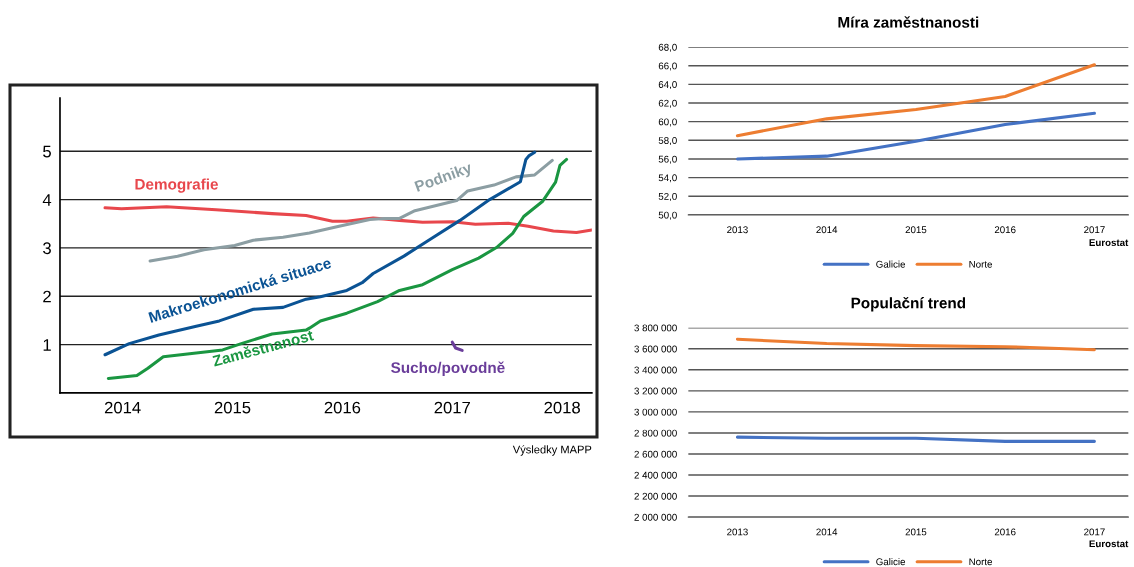 This screenshot has height=567, width=1134. Describe the element at coordinates (667, 85) in the screenshot. I see `y-tick-label: 64,0` at that location.